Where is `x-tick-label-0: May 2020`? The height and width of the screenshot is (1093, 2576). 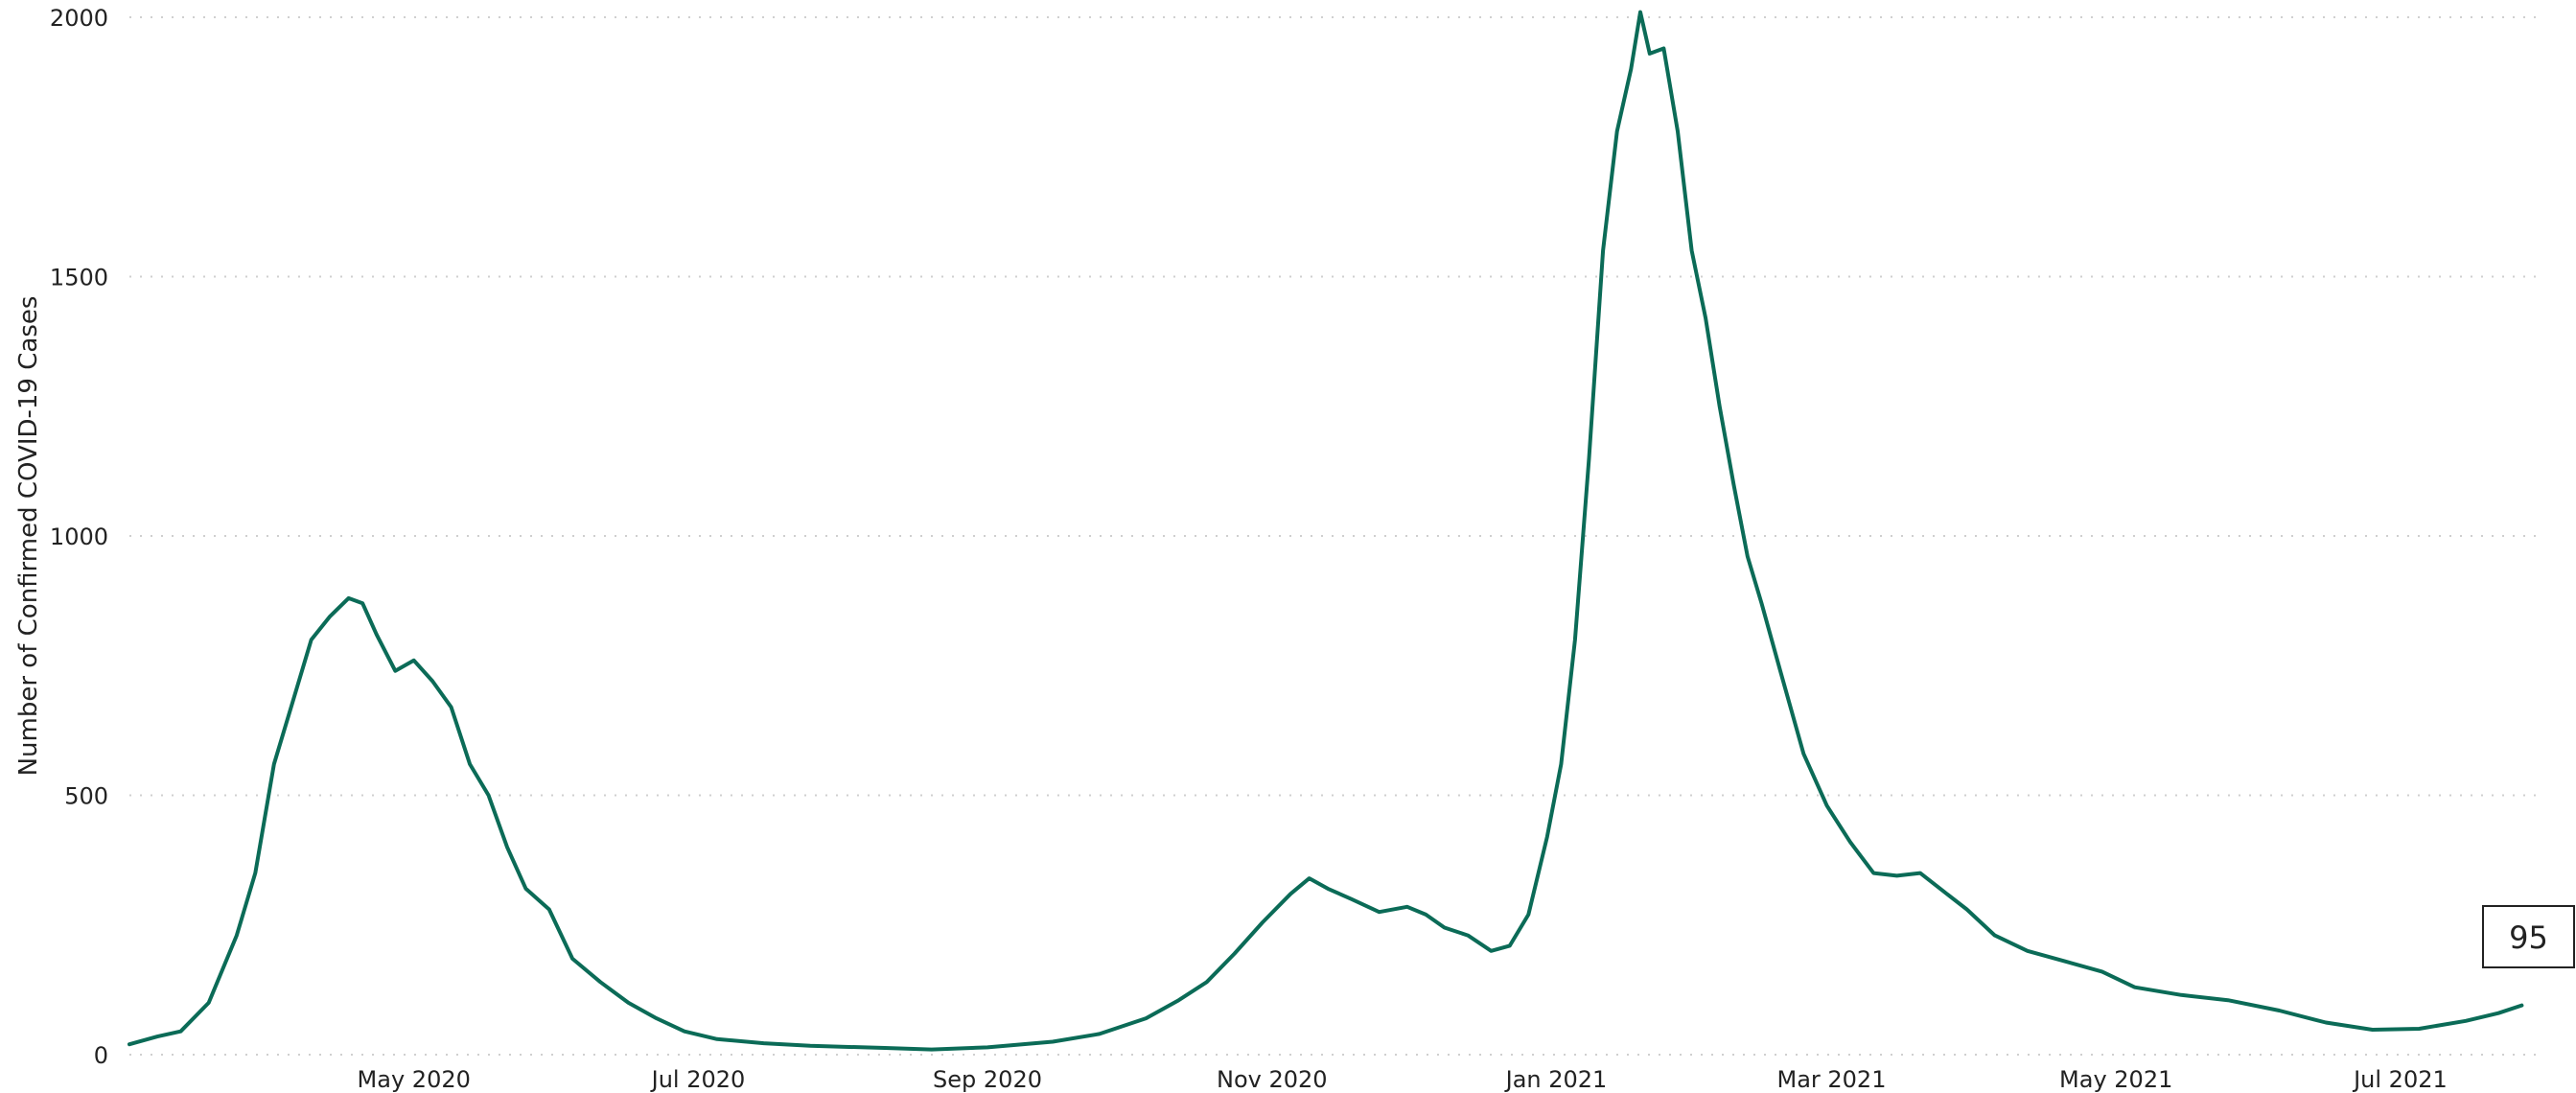 x-tick-label-0: May 2020 is located at coordinates (415, 1079).